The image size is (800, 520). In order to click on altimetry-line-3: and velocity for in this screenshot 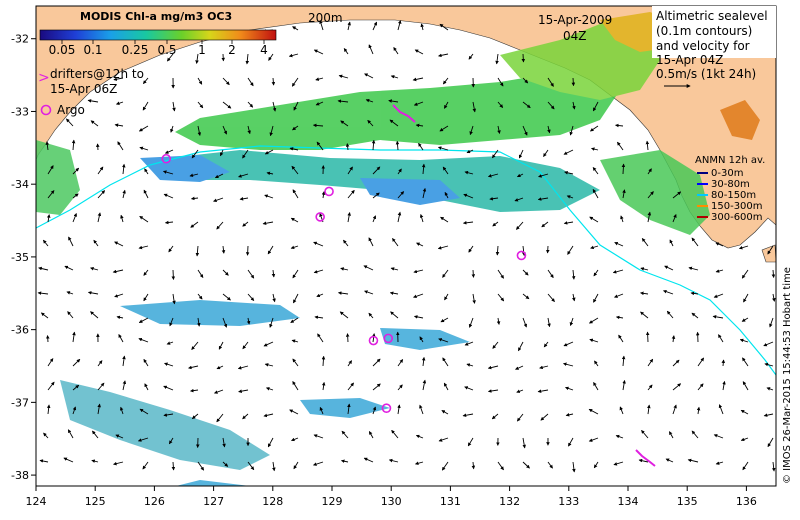, I will do `click(703, 46)`.